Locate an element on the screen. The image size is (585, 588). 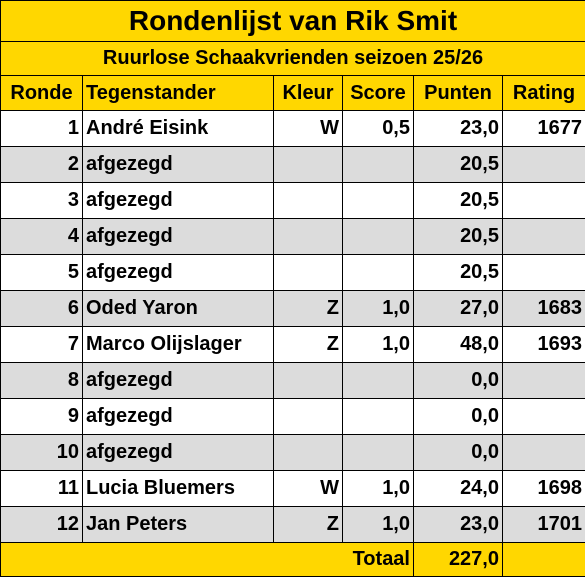
table-row: 3 afgezegd 20,5 is located at coordinates (292, 200).